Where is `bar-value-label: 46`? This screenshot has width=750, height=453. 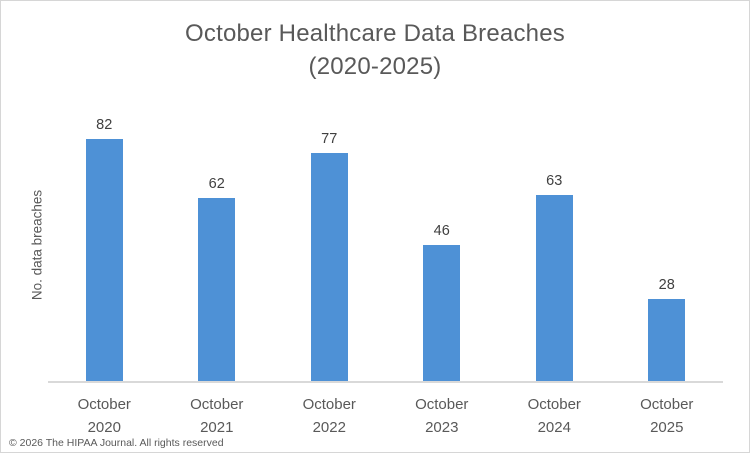 bar-value-label: 46 is located at coordinates (441, 230).